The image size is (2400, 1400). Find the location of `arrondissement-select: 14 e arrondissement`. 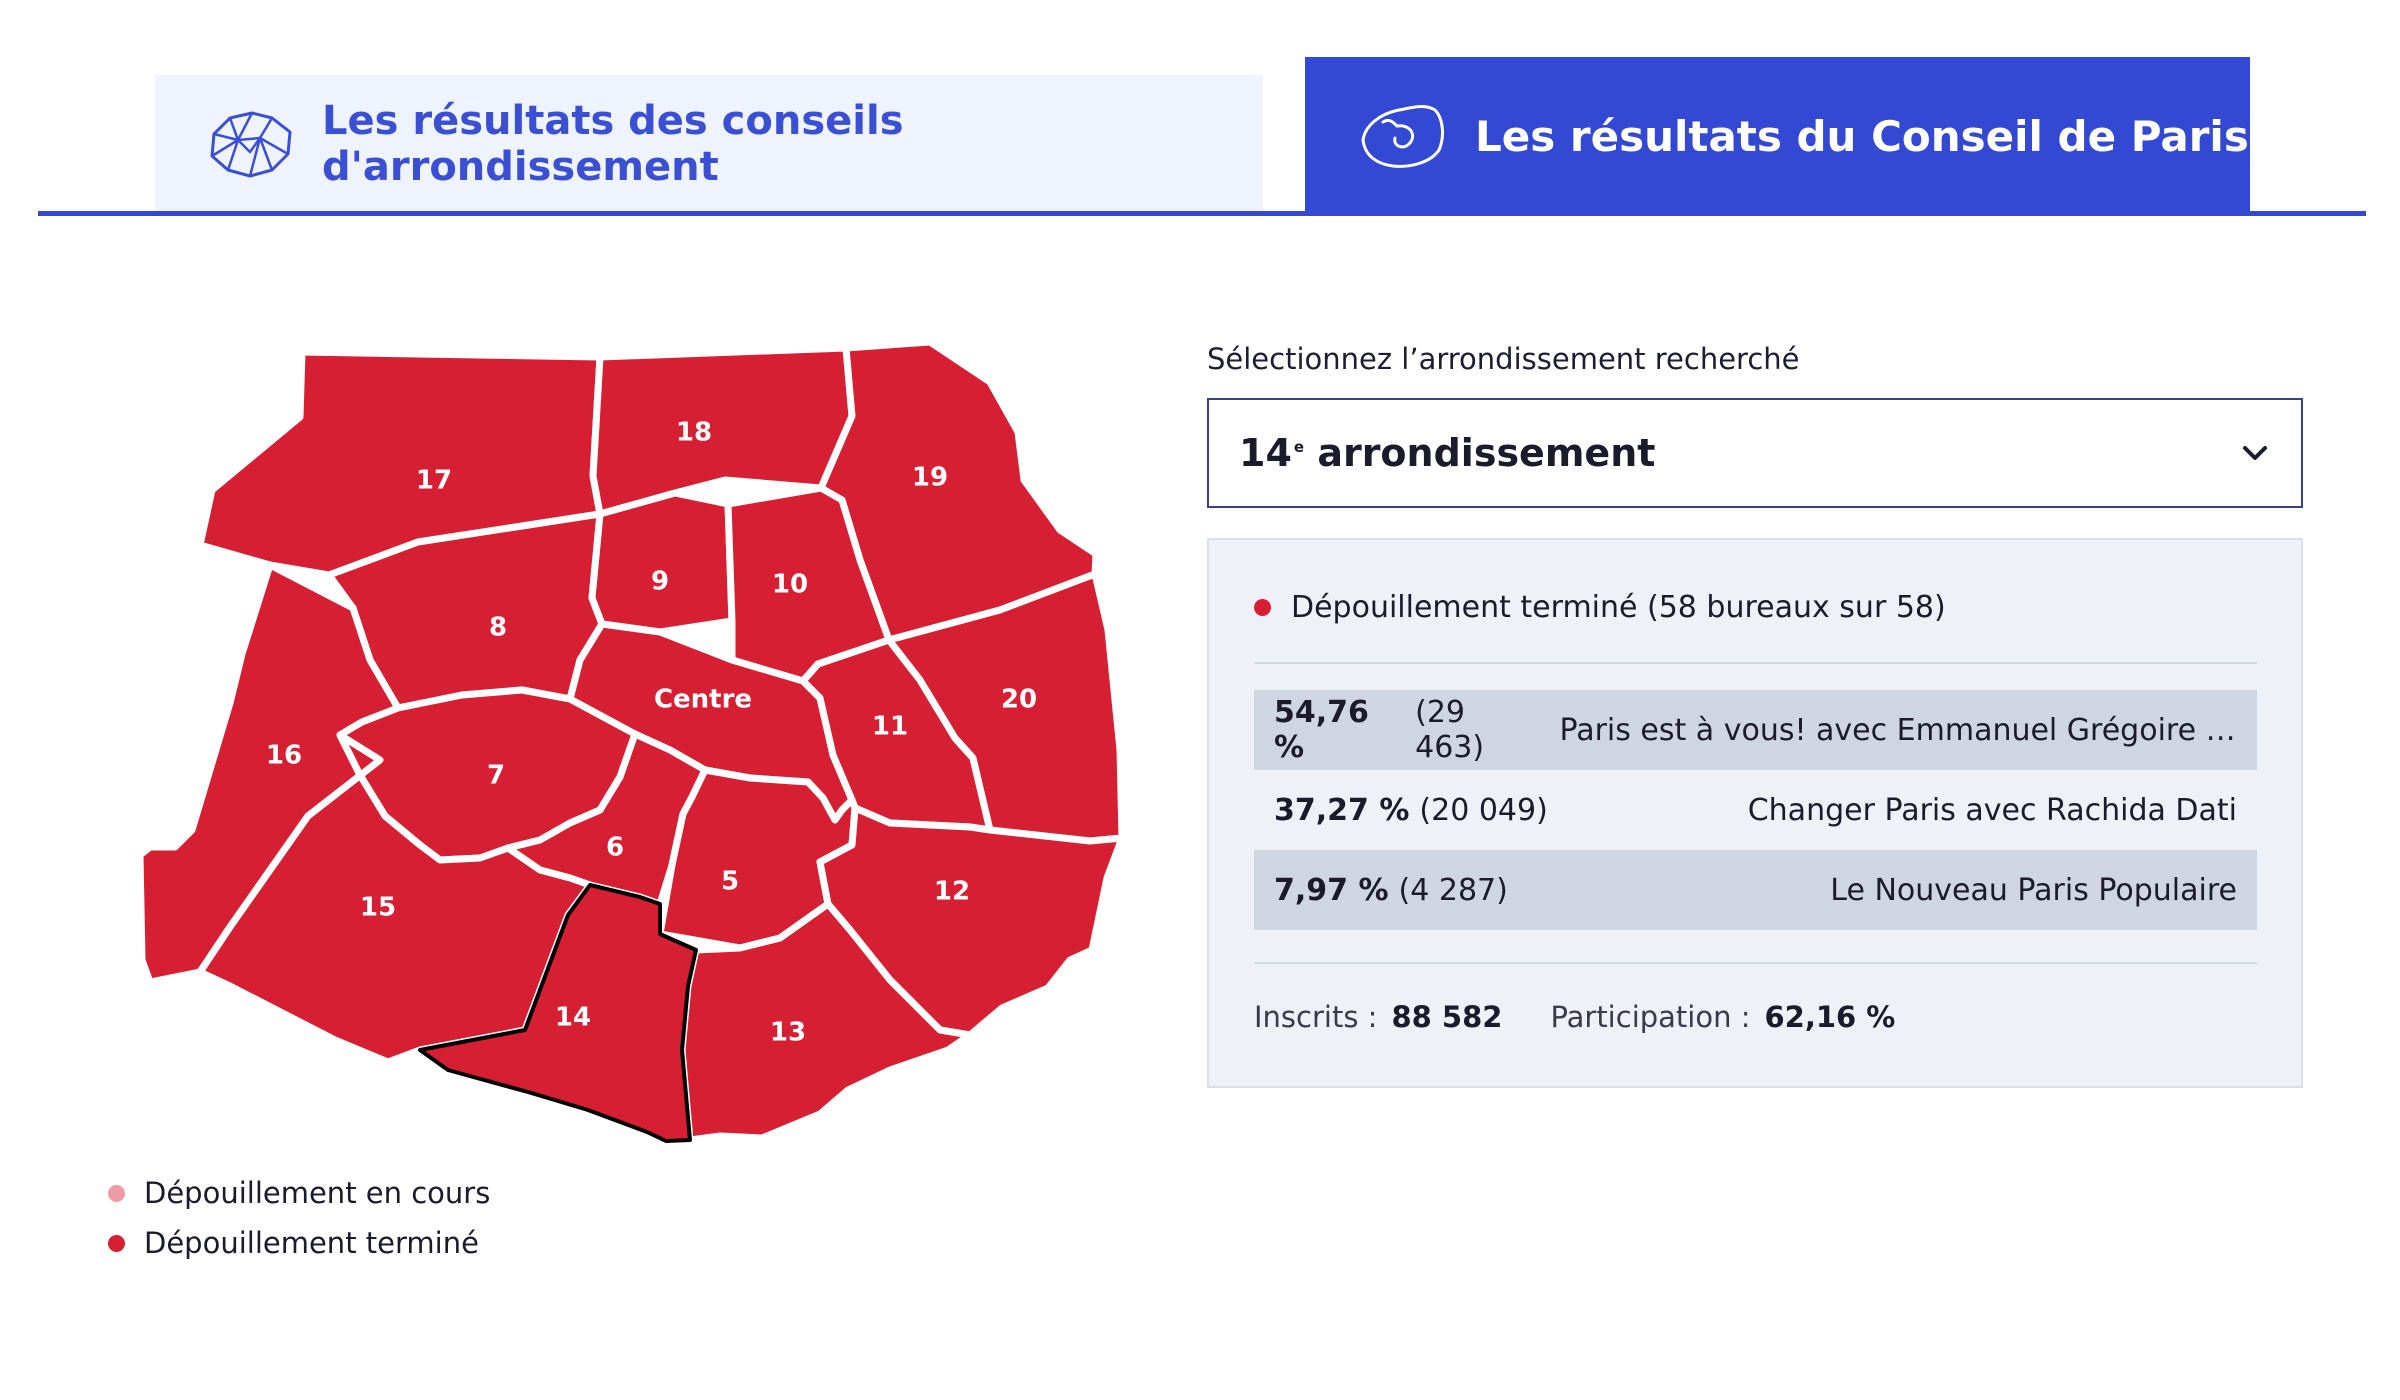

arrondissement-select: 14 e arrondissement is located at coordinates (1755, 453).